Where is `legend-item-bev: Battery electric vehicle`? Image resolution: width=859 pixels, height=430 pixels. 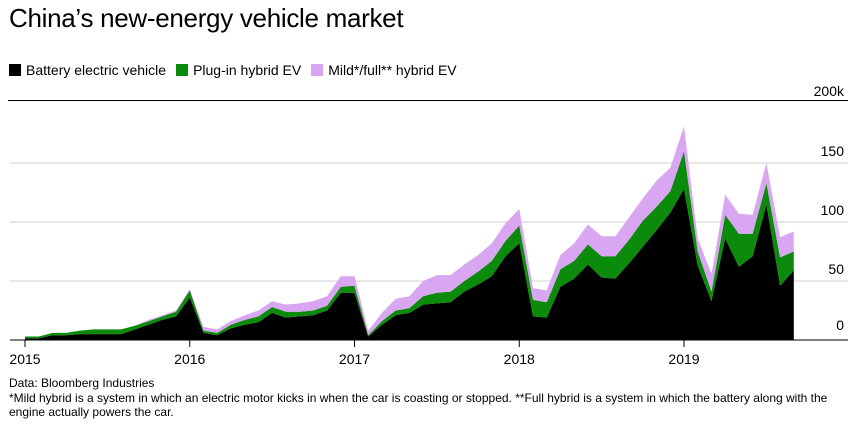
legend-item-bev: Battery electric vehicle is located at coordinates (87, 70).